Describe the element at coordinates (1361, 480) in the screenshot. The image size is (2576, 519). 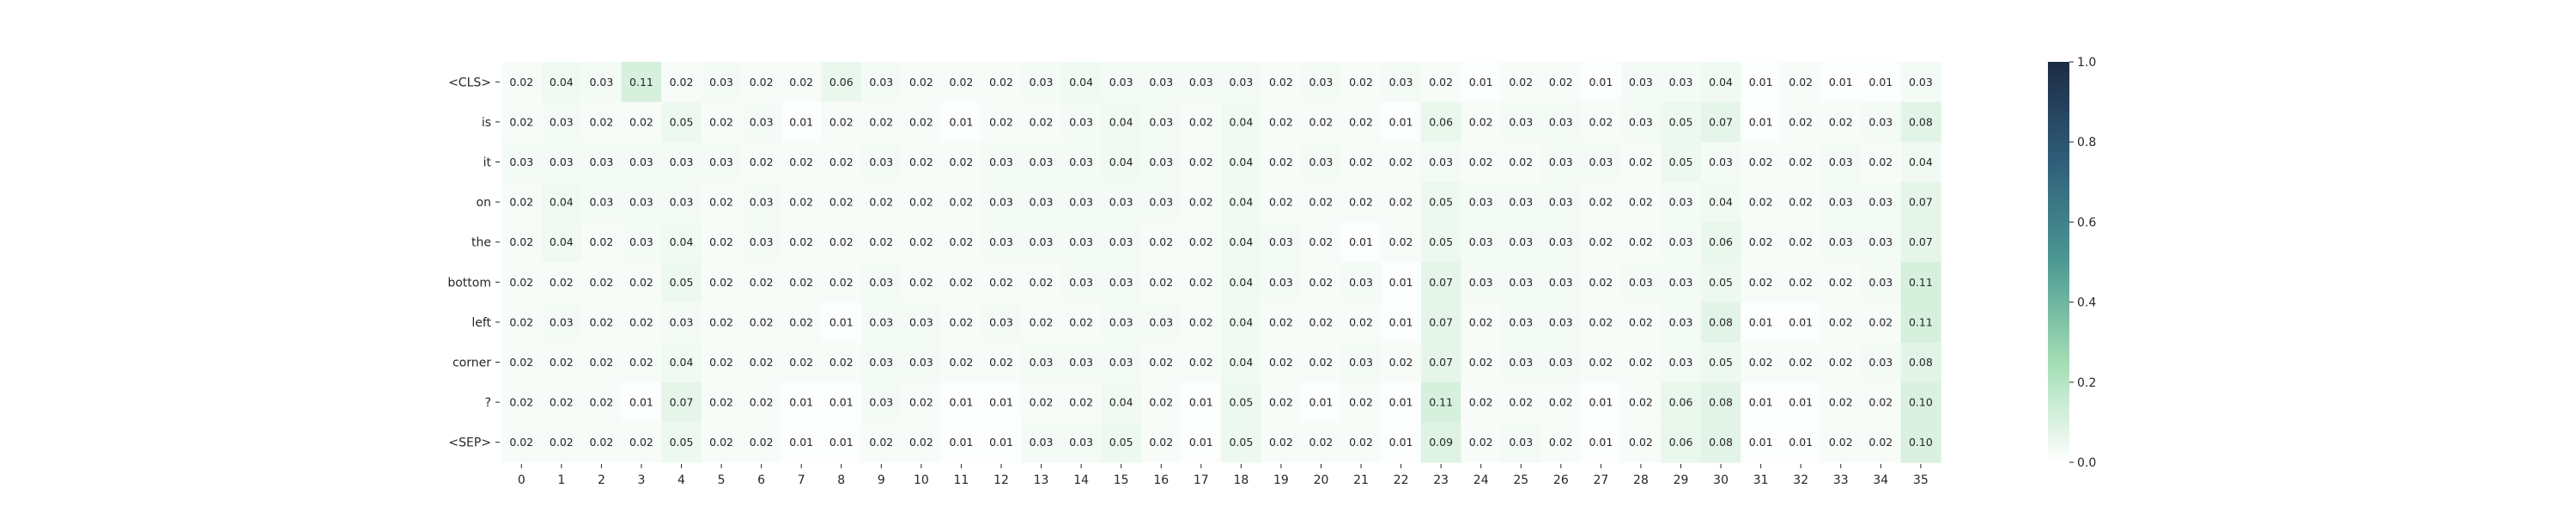
I see `x-tick-label: 21` at that location.